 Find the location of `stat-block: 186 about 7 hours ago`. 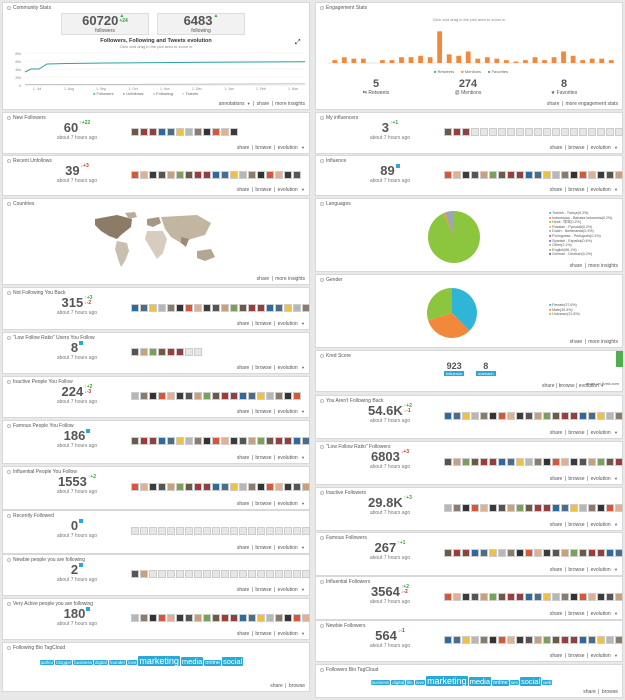

stat-block: 186 about 7 hours ago is located at coordinates (77, 439).